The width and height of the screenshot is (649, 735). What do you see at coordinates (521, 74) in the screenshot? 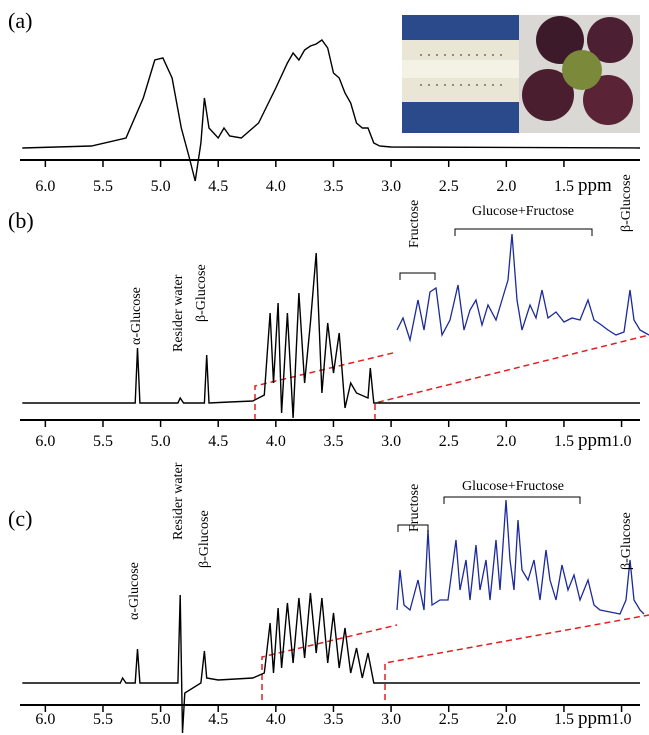
I see `photo` at bounding box center [521, 74].